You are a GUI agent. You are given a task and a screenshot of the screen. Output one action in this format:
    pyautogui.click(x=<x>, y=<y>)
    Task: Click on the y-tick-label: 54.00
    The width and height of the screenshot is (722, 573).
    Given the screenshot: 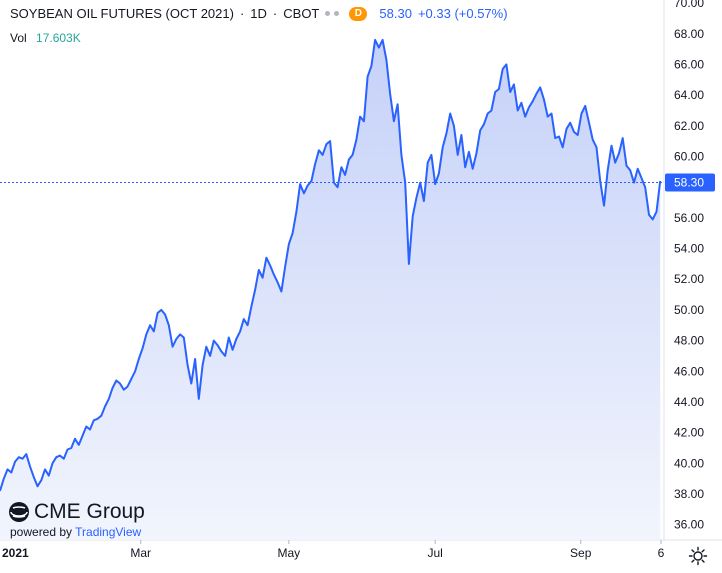 What is the action you would take?
    pyautogui.click(x=689, y=249)
    